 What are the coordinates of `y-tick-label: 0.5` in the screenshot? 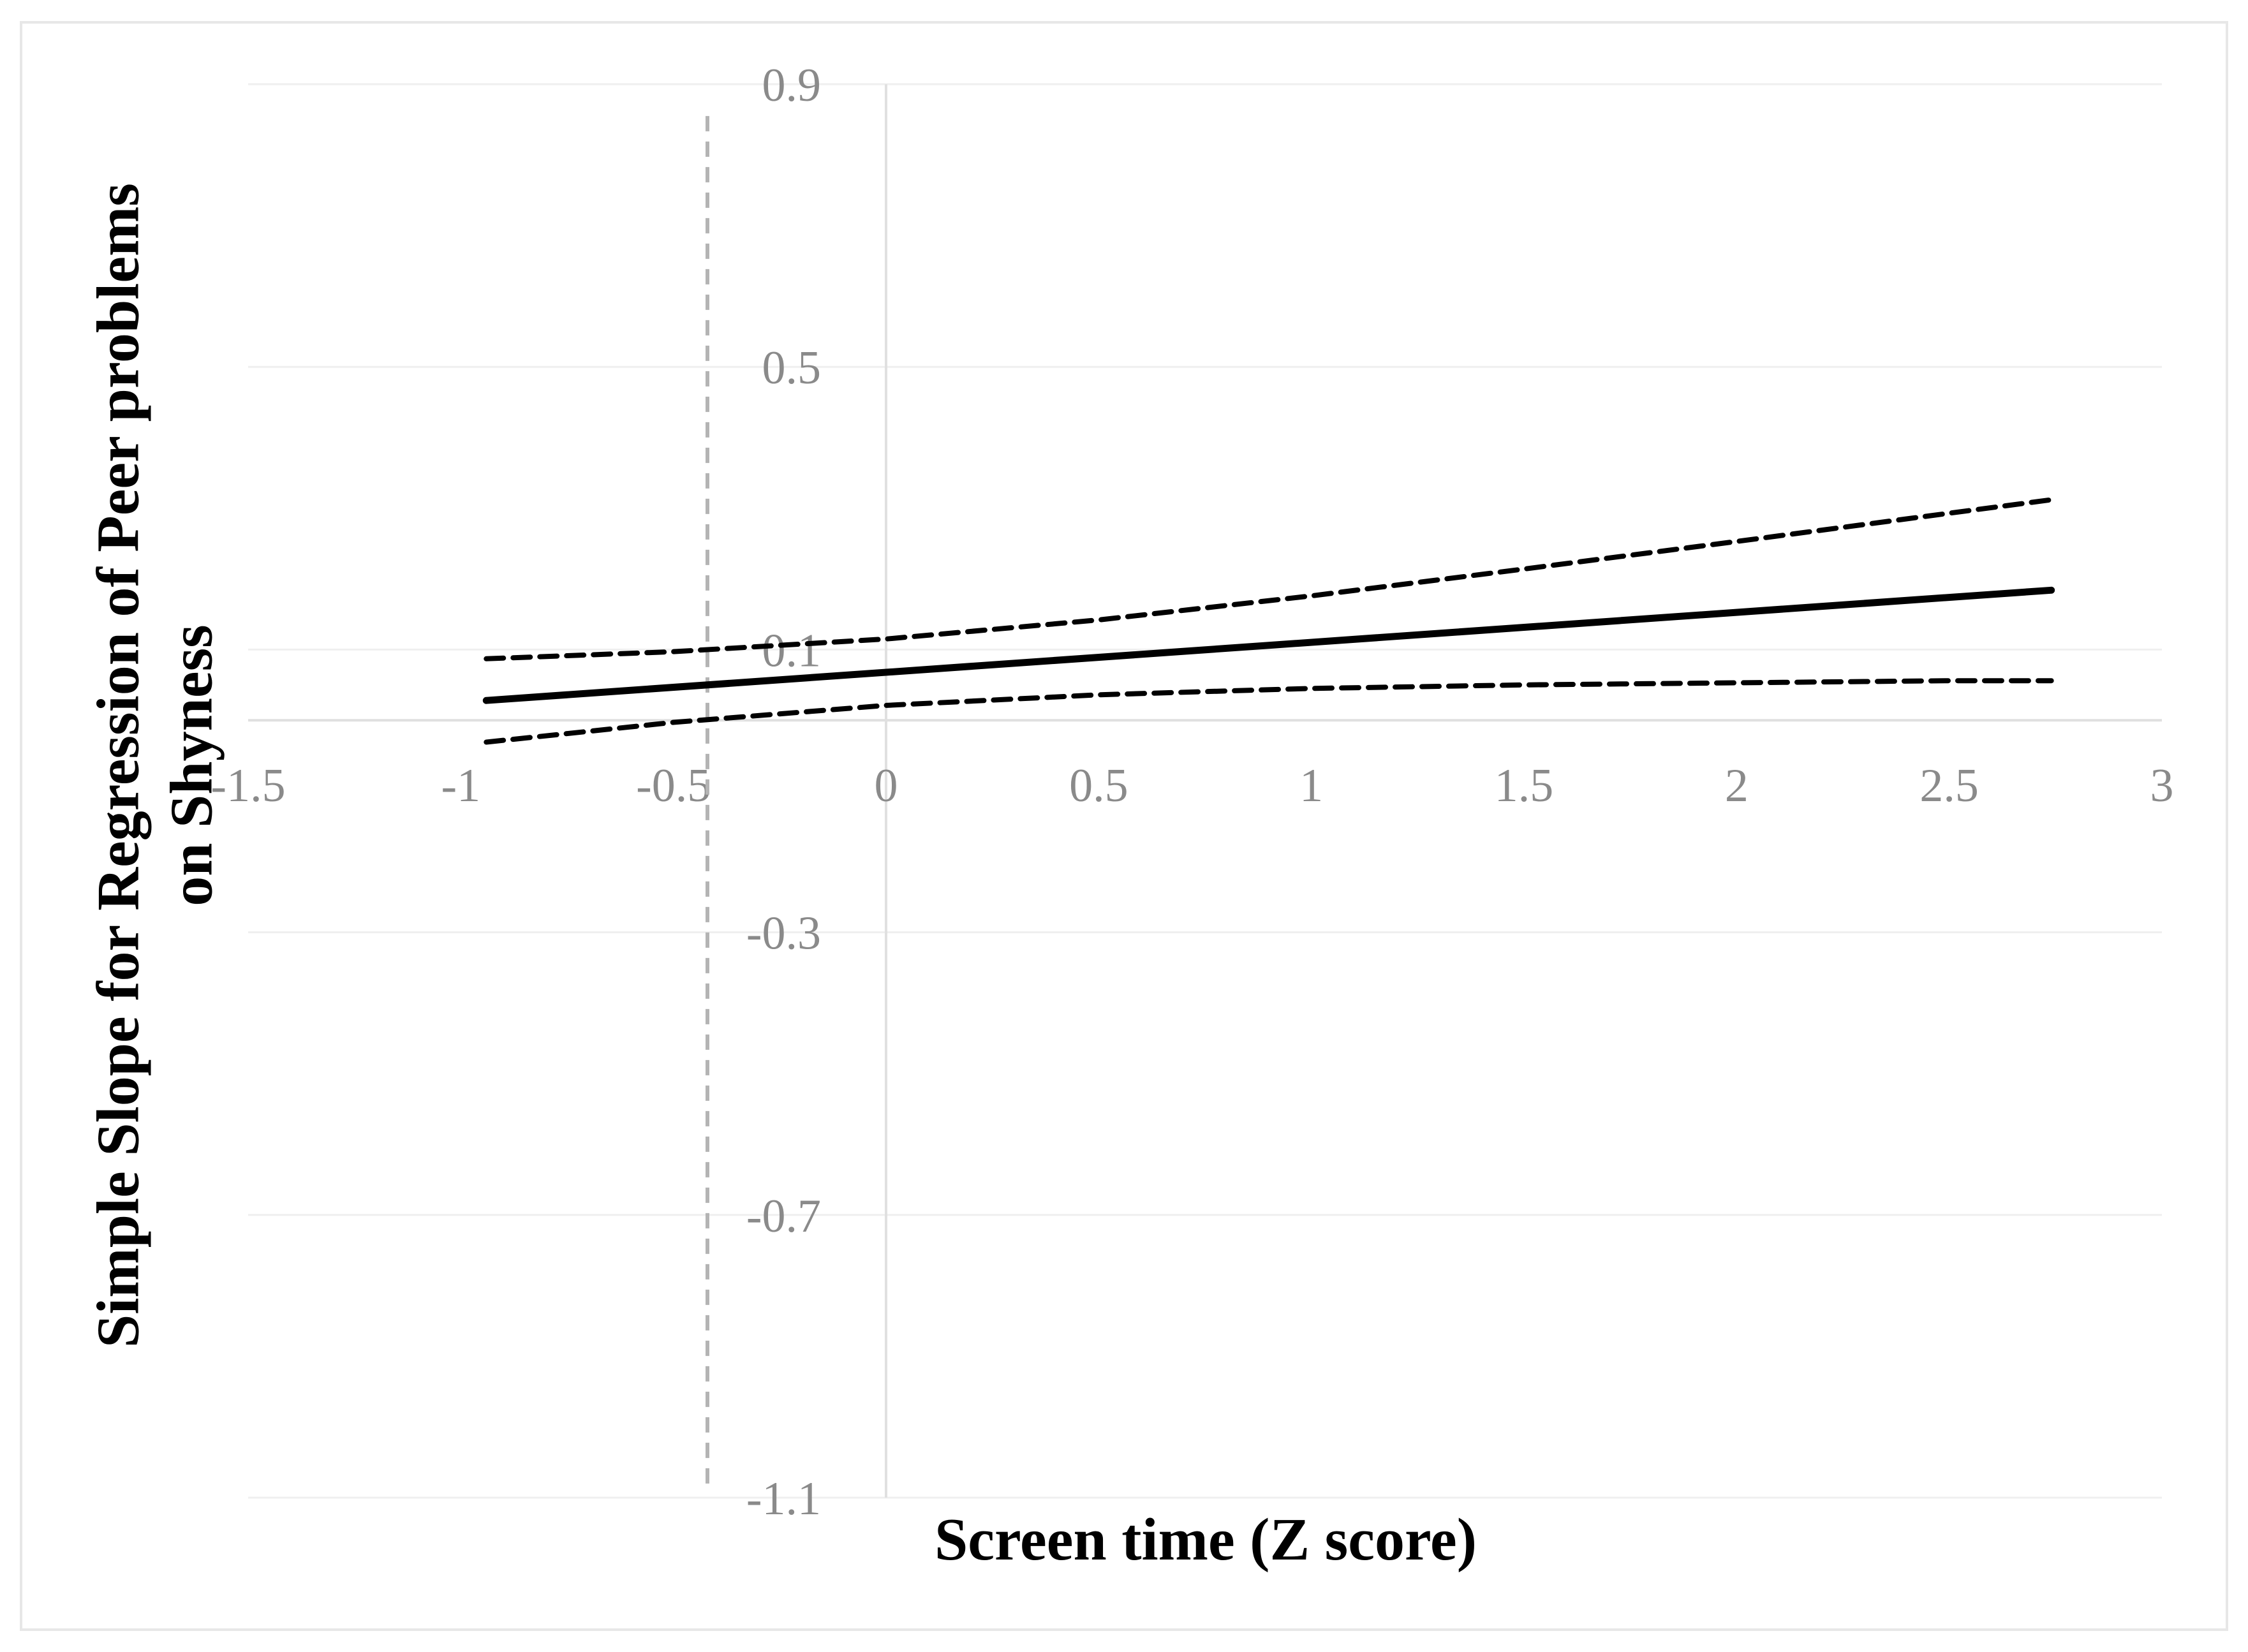 It's located at (792, 368).